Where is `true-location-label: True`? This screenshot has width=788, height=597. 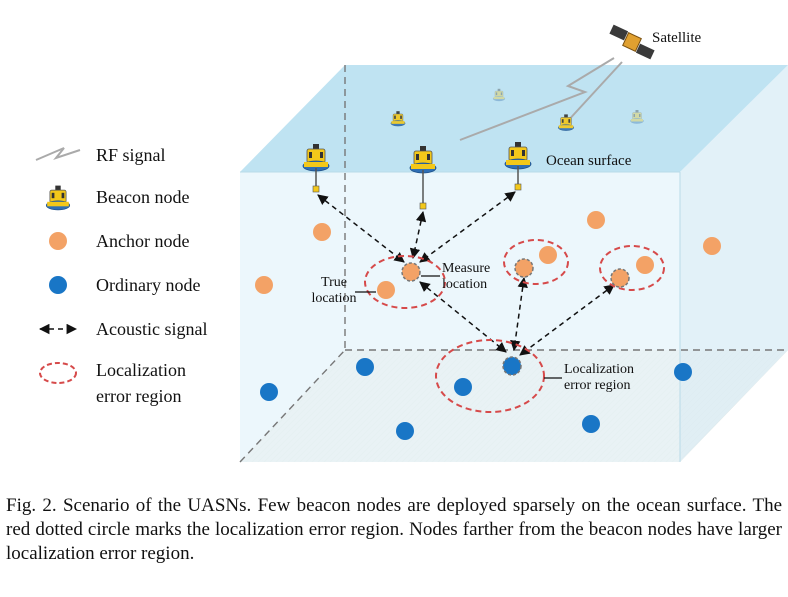
true-location-label: True is located at coordinates (334, 282).